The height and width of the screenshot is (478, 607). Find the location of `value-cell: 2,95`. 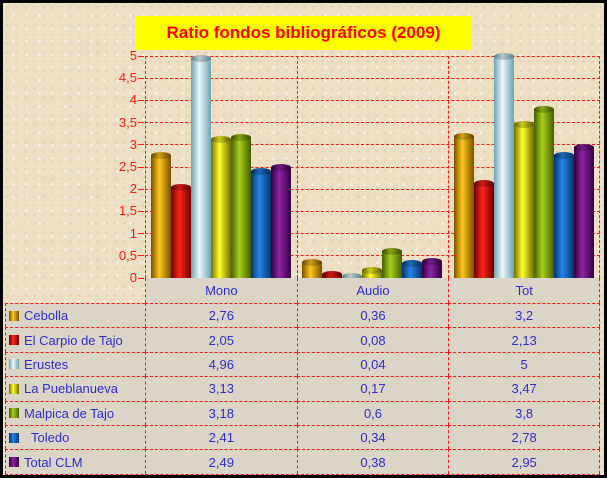

value-cell: 2,95 is located at coordinates (524, 461).